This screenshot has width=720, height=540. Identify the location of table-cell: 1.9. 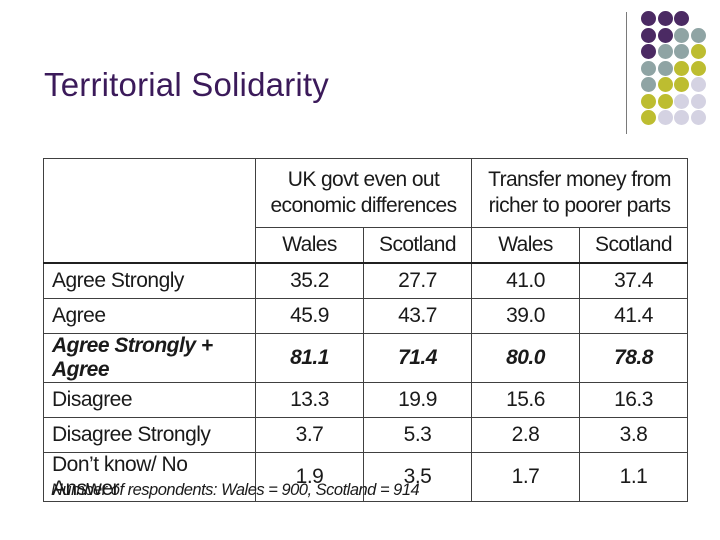
(309, 477).